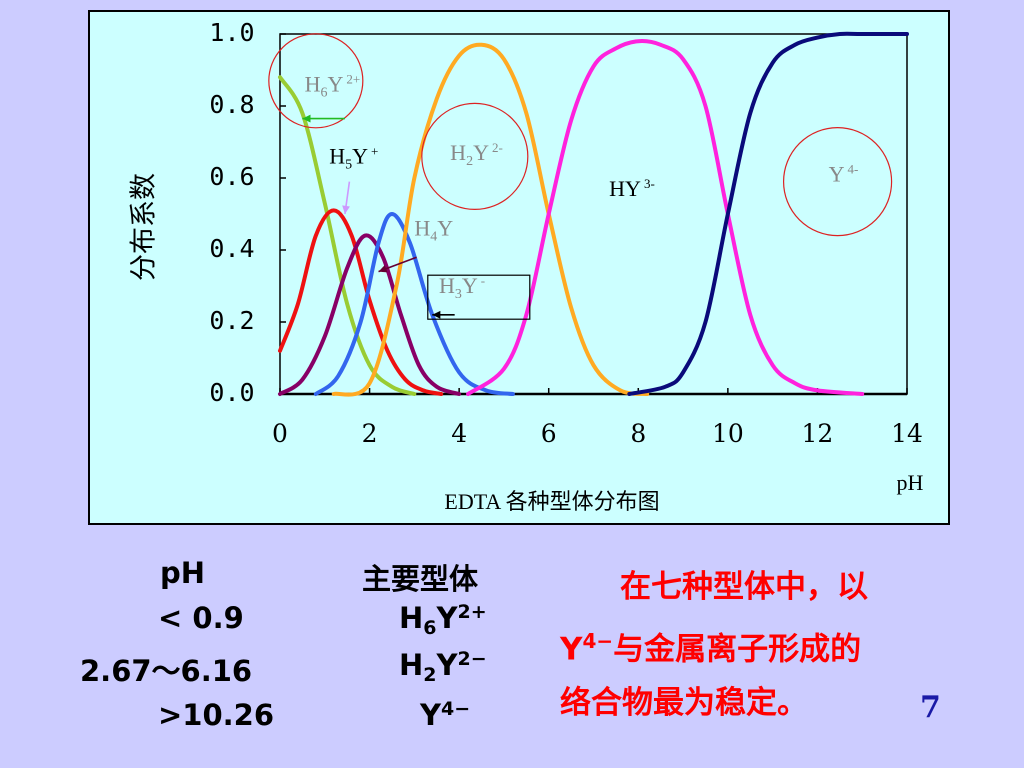 The image size is (1024, 768). What do you see at coordinates (549, 433) in the screenshot?
I see `x-tick-label: 6` at bounding box center [549, 433].